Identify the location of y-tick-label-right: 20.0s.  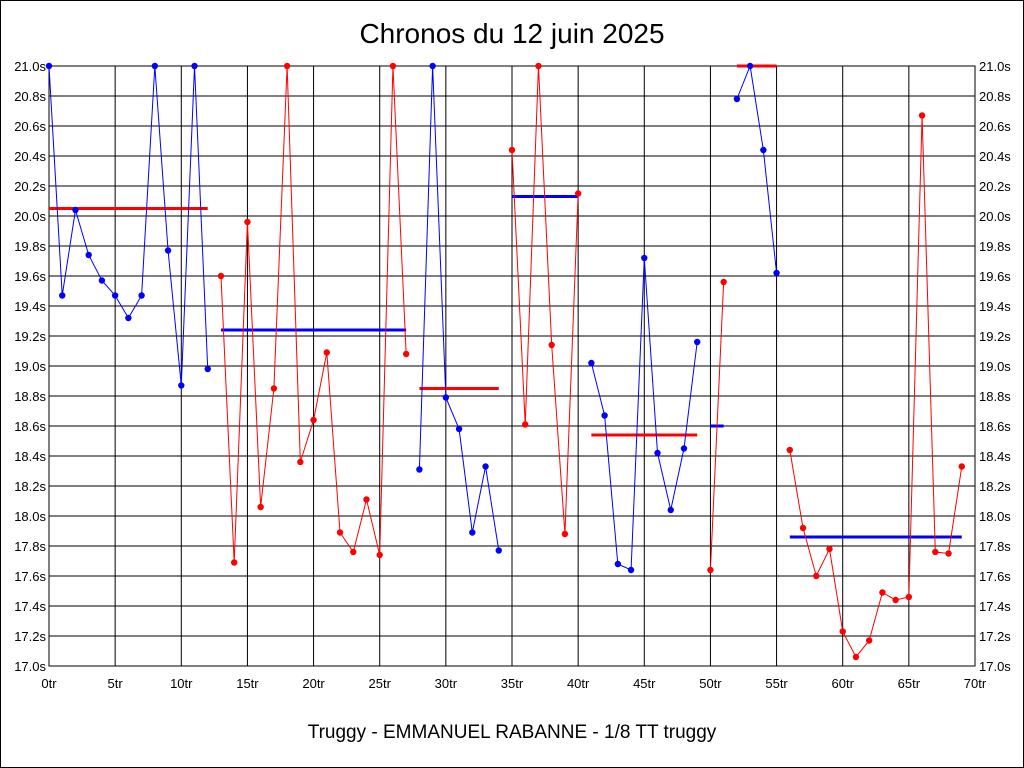
(995, 216).